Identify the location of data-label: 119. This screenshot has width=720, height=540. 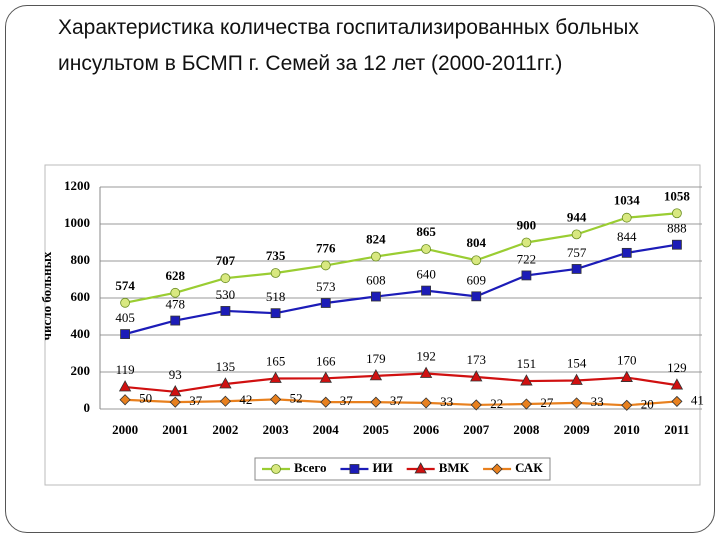
(125, 369).